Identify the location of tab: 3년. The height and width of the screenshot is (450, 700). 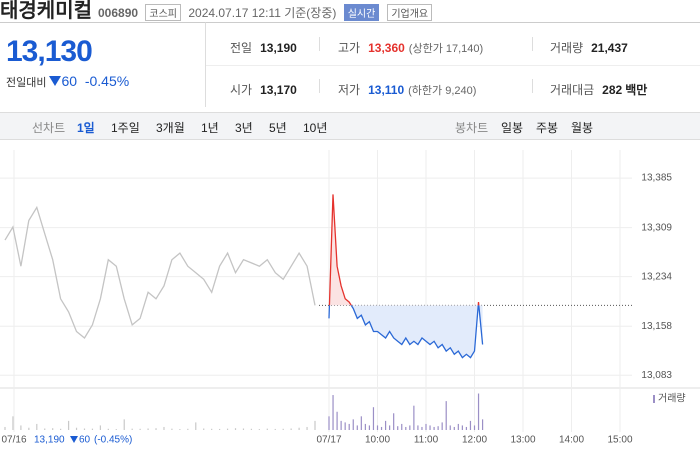
(244, 128).